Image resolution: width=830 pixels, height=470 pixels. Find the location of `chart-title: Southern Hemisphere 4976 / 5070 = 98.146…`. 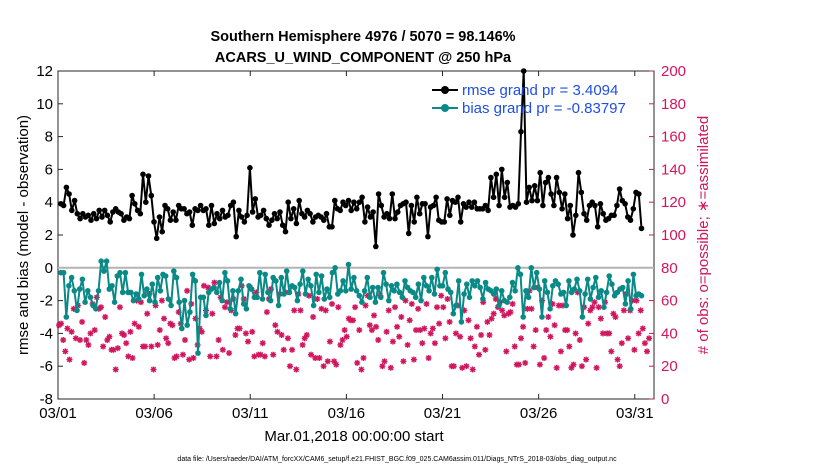

chart-title: Southern Hemisphere 4976 / 5070 = 98.146… is located at coordinates (362, 37).